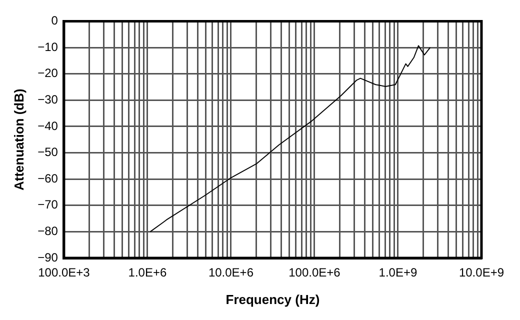  Describe the element at coordinates (273, 299) in the screenshot. I see `x-axis-title: Frequency (Hz)` at that location.